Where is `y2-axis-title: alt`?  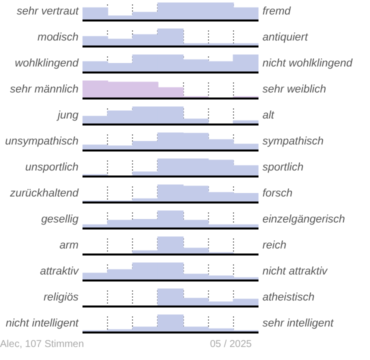
y2-axis-title: alt is located at coordinates (269, 116).